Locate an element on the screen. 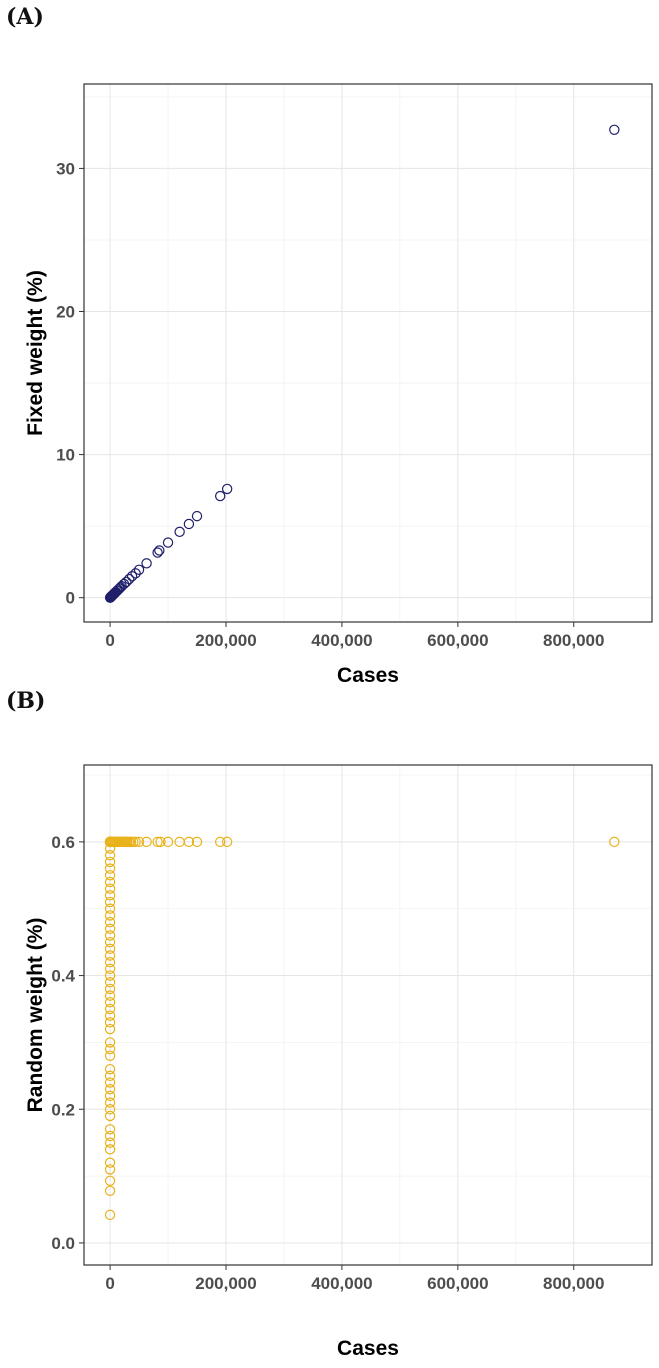 This screenshot has height=1368, width=659. panel-label-a: (A) is located at coordinates (25, 17).